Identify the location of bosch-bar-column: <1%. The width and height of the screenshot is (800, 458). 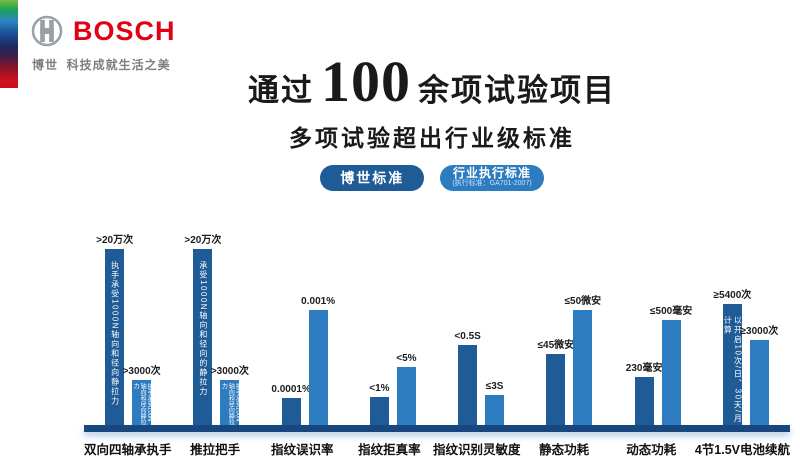
(379, 403).